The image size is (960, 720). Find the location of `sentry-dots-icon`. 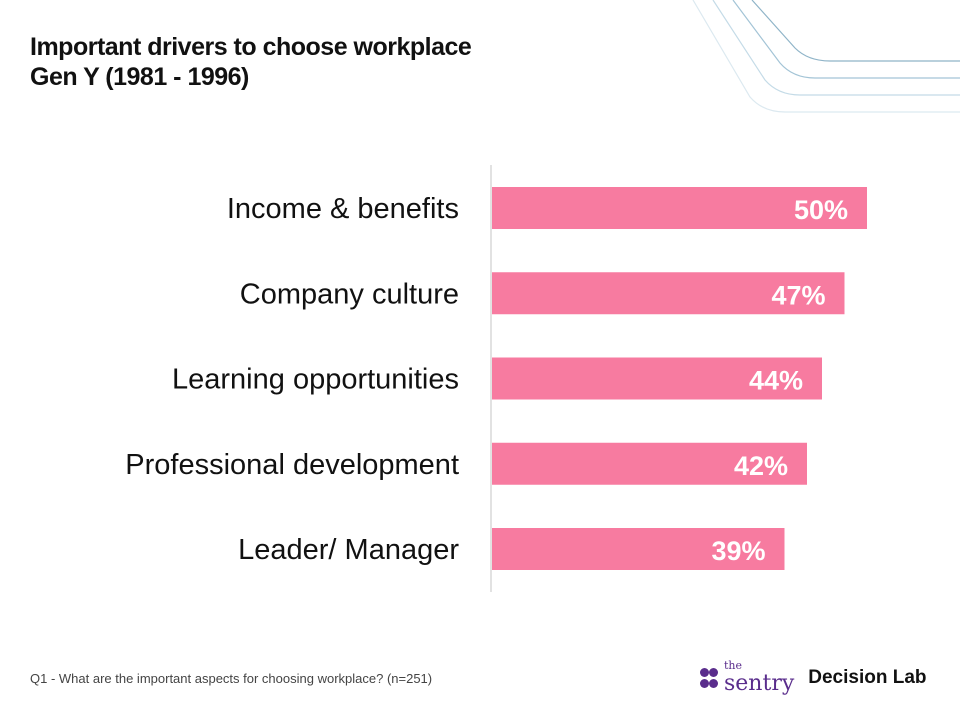

sentry-dots-icon is located at coordinates (709, 678).